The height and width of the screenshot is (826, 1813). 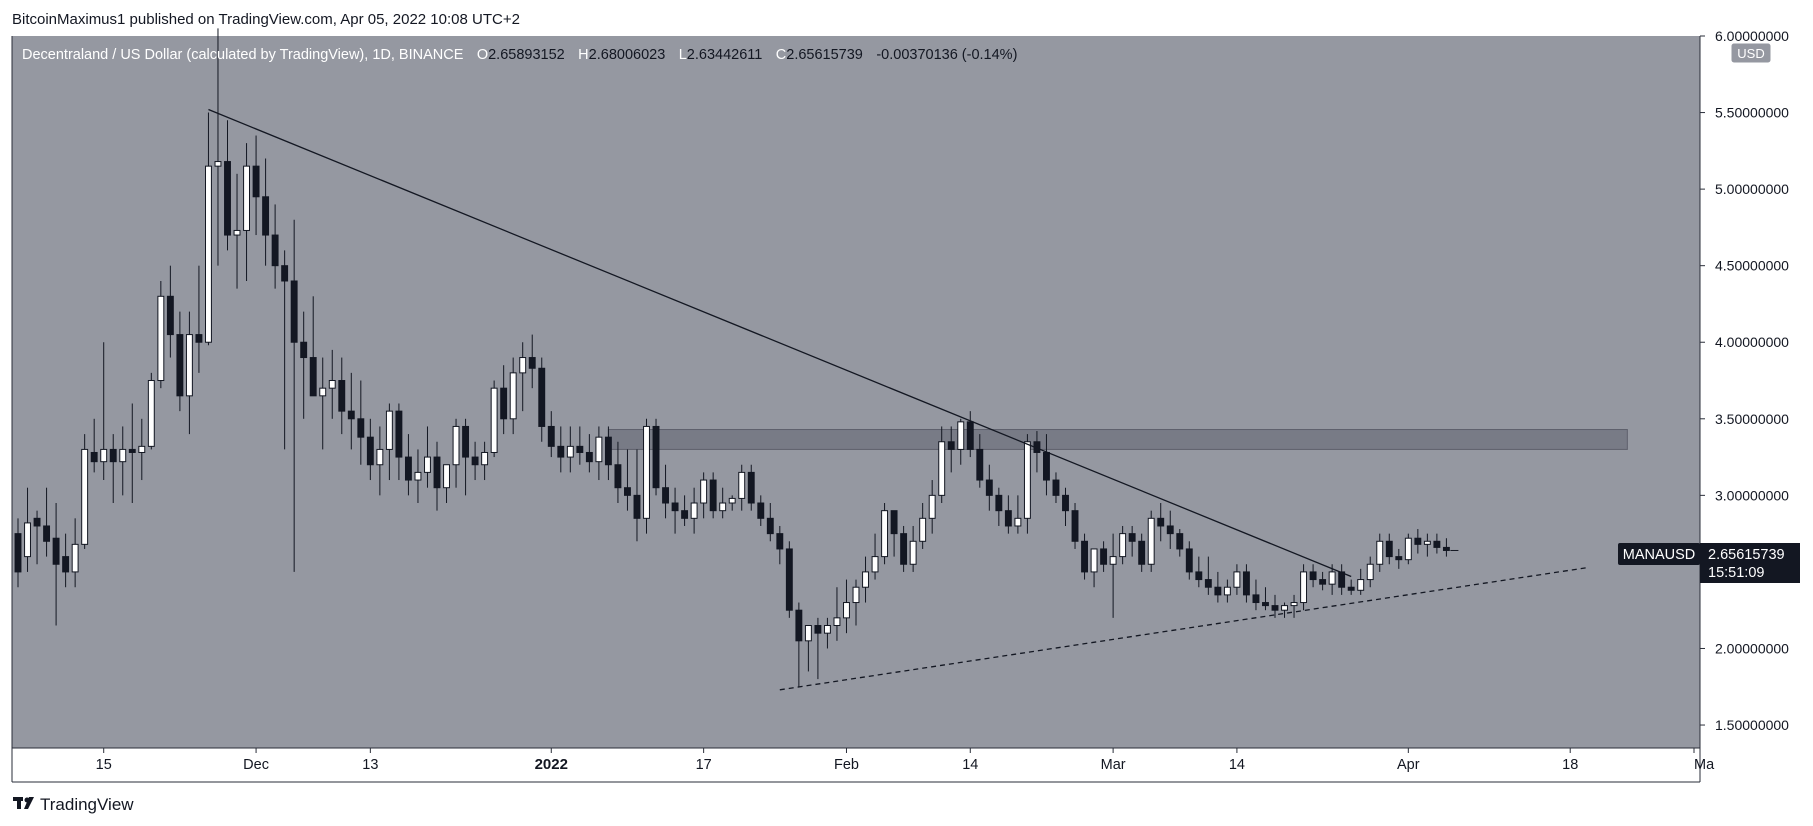 What do you see at coordinates (1659, 554) in the screenshot?
I see `symbol-badge: MANAUSD` at bounding box center [1659, 554].